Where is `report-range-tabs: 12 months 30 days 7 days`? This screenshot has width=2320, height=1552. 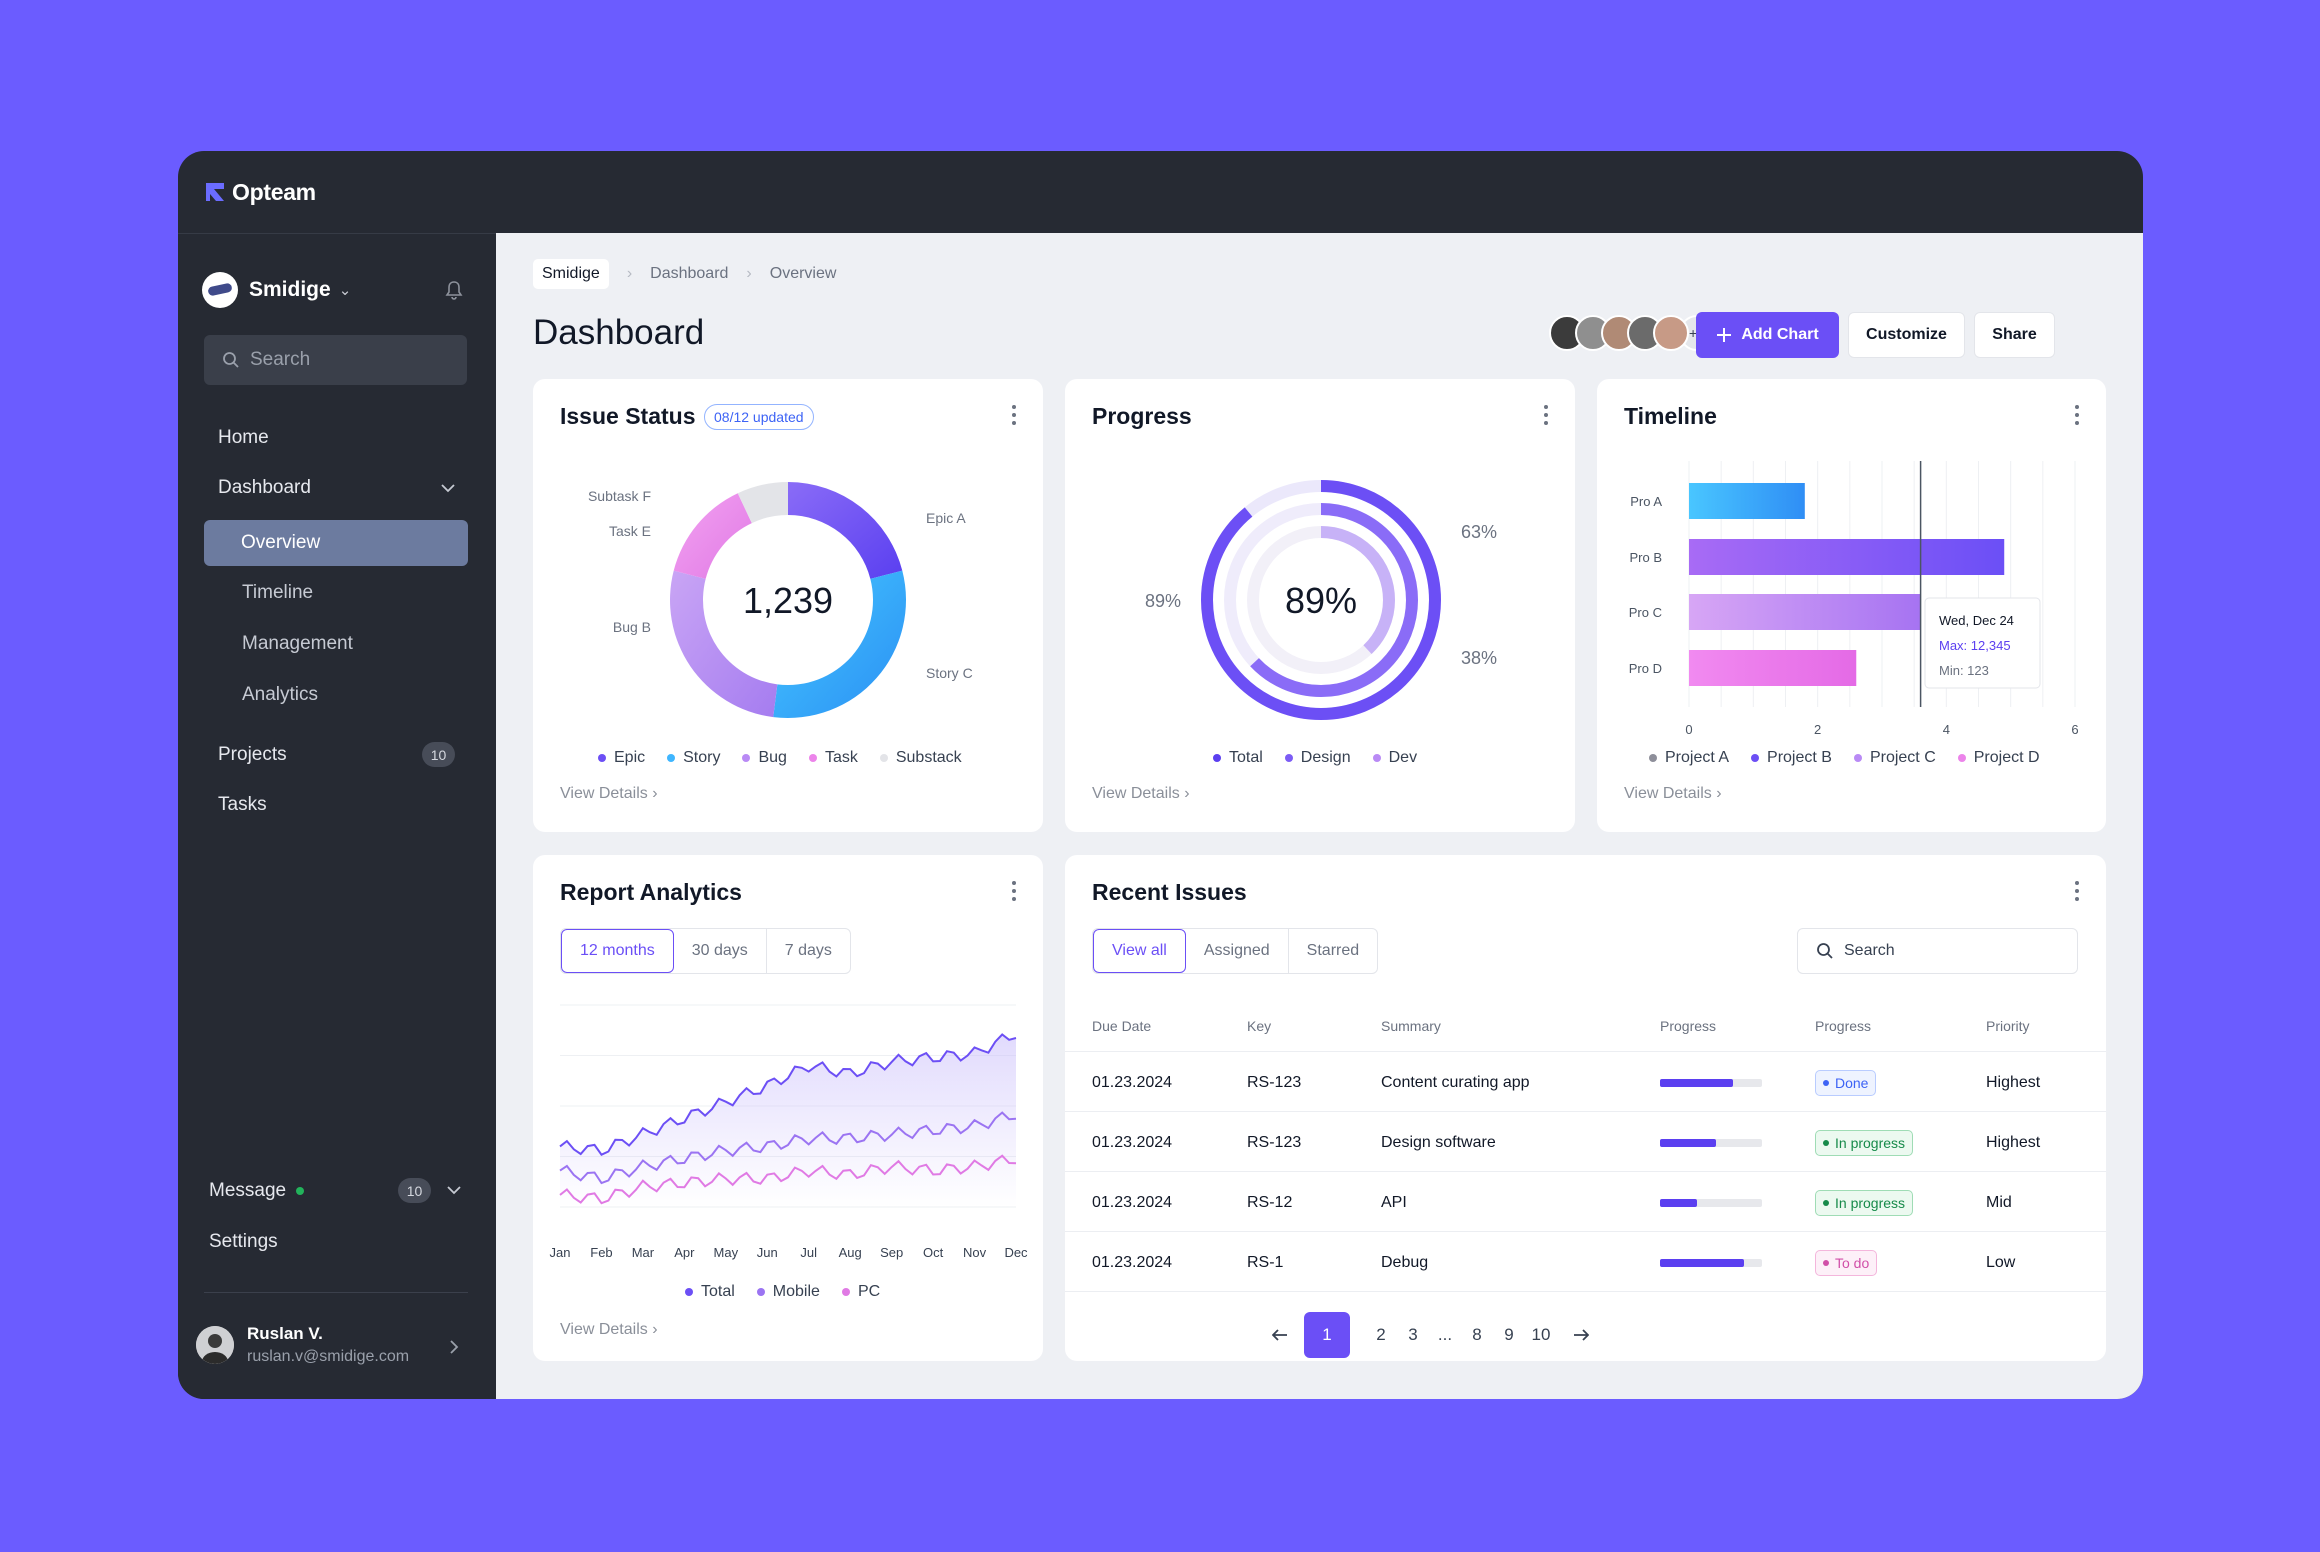
report-range-tabs: 12 months 30 days 7 days is located at coordinates (705, 951).